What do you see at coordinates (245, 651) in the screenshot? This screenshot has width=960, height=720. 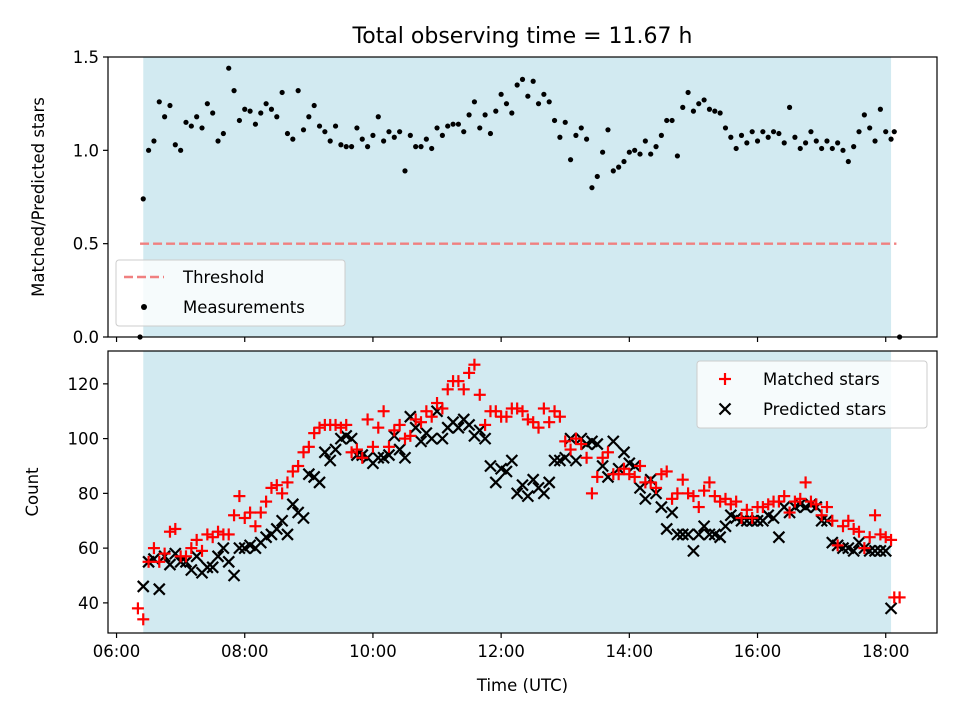 I see `x-tick-label: 08:00` at bounding box center [245, 651].